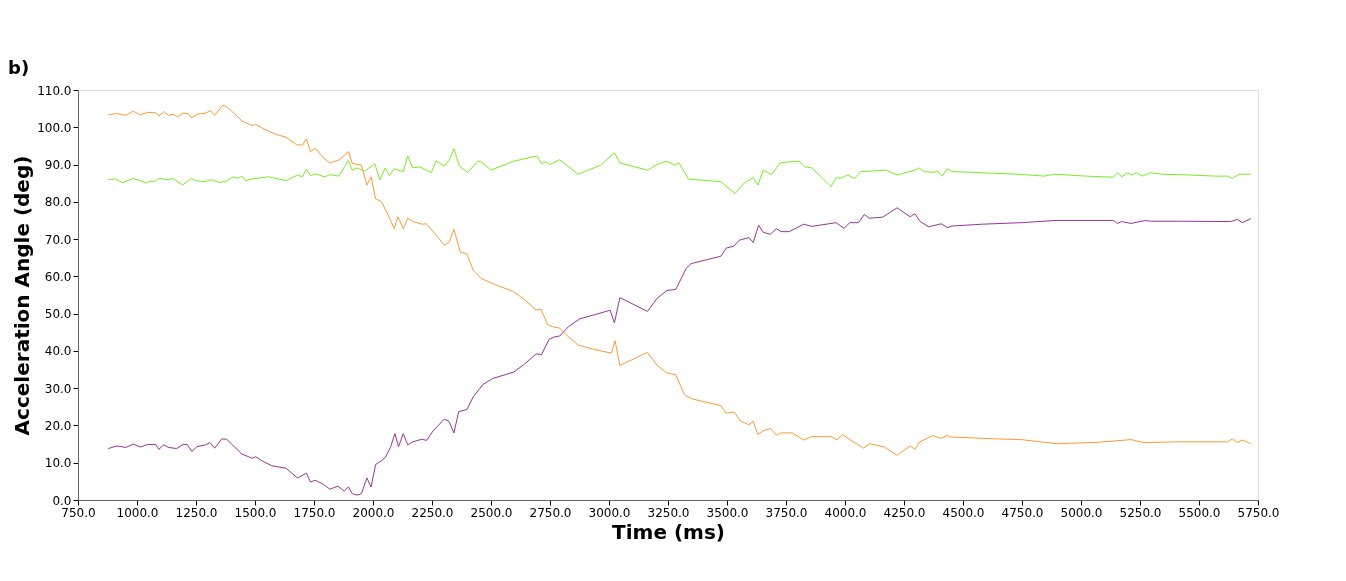 Image resolution: width=1346 pixels, height=581 pixels. I want to click on y-tick-label: 60.0, so click(58, 276).